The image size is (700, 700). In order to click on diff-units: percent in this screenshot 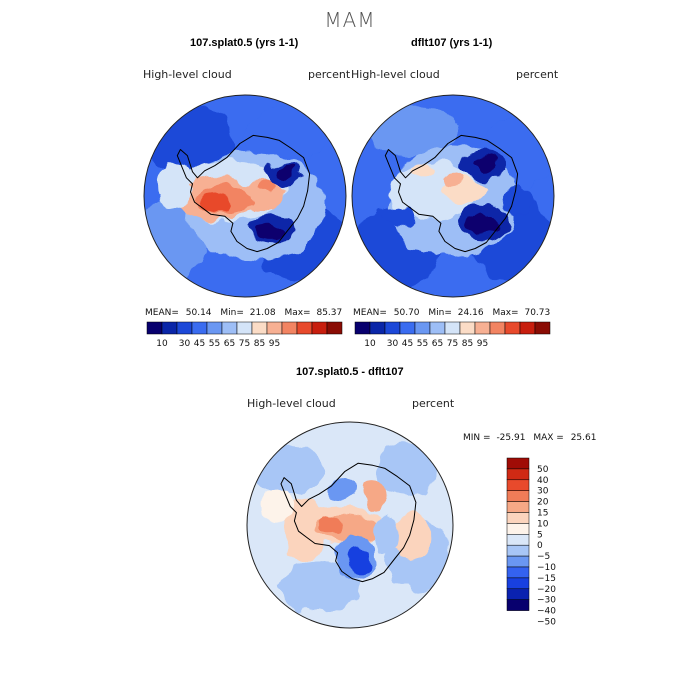, I will do `click(433, 403)`.